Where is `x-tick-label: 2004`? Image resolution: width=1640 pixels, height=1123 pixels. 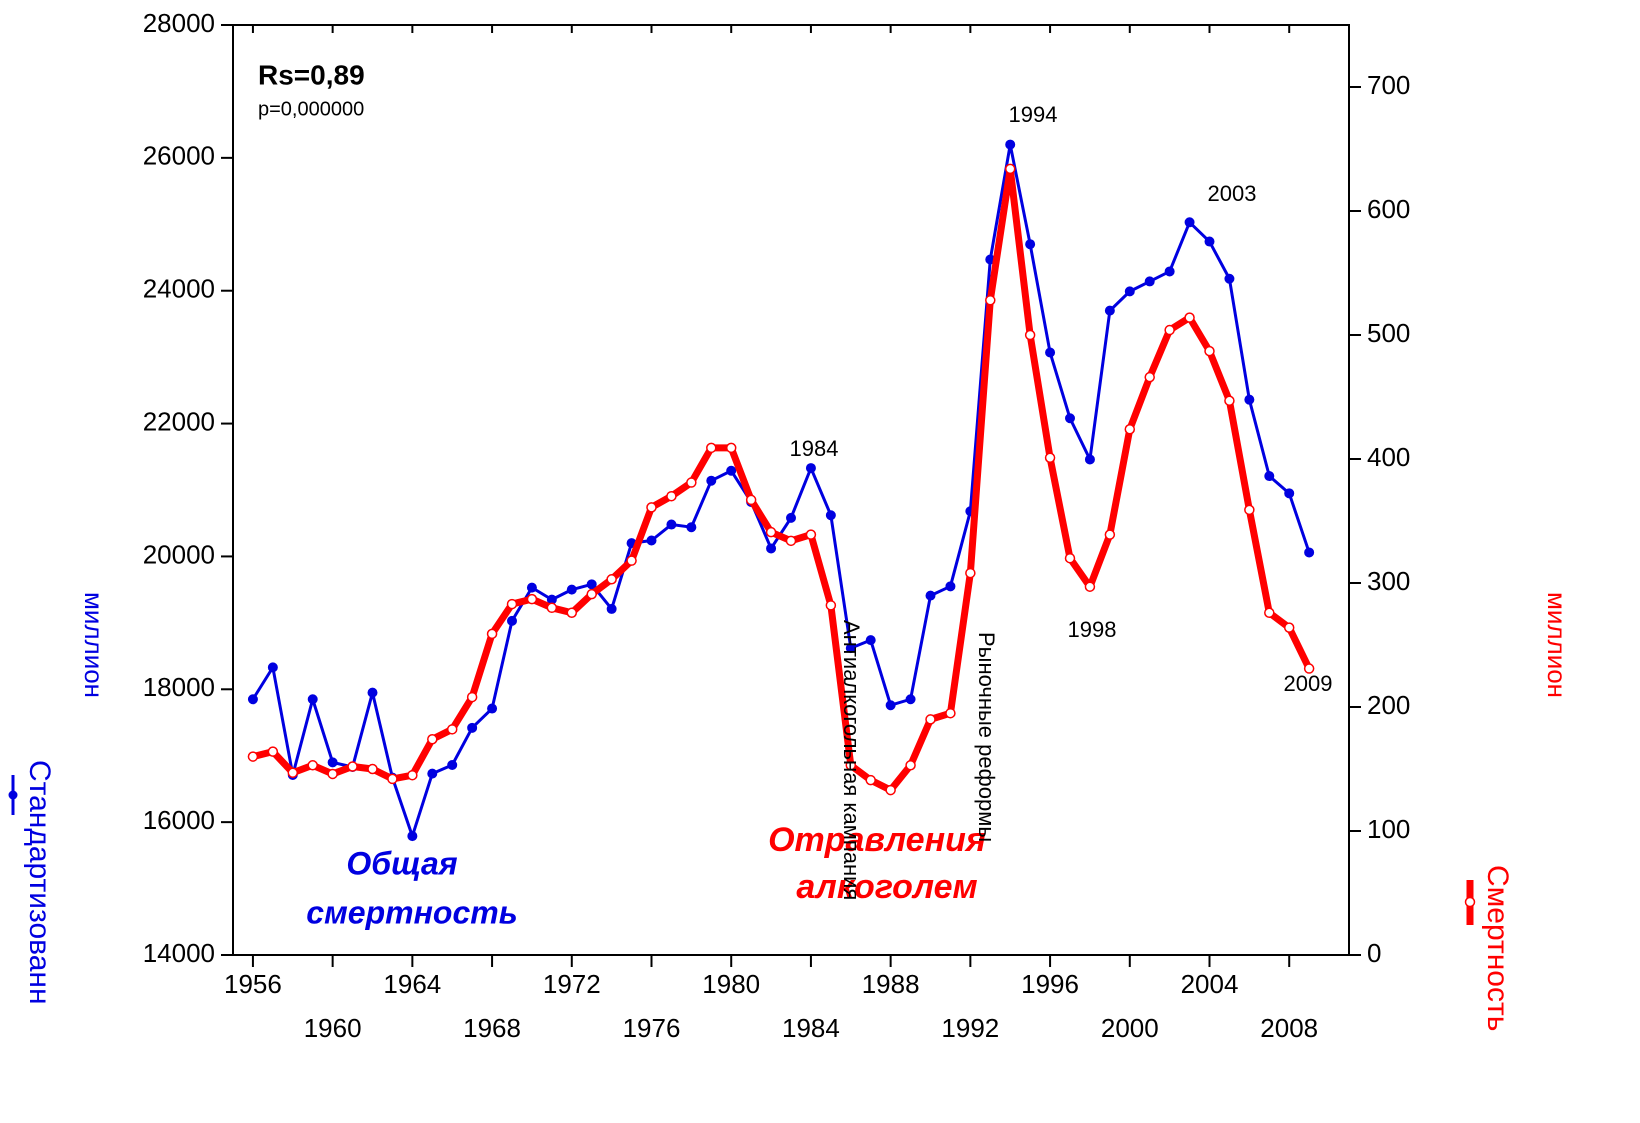 x-tick-label: 2004 is located at coordinates (1210, 984).